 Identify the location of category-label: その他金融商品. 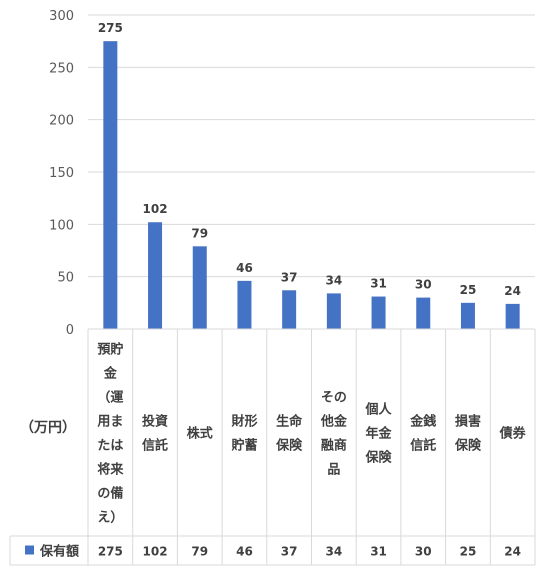
(334, 434).